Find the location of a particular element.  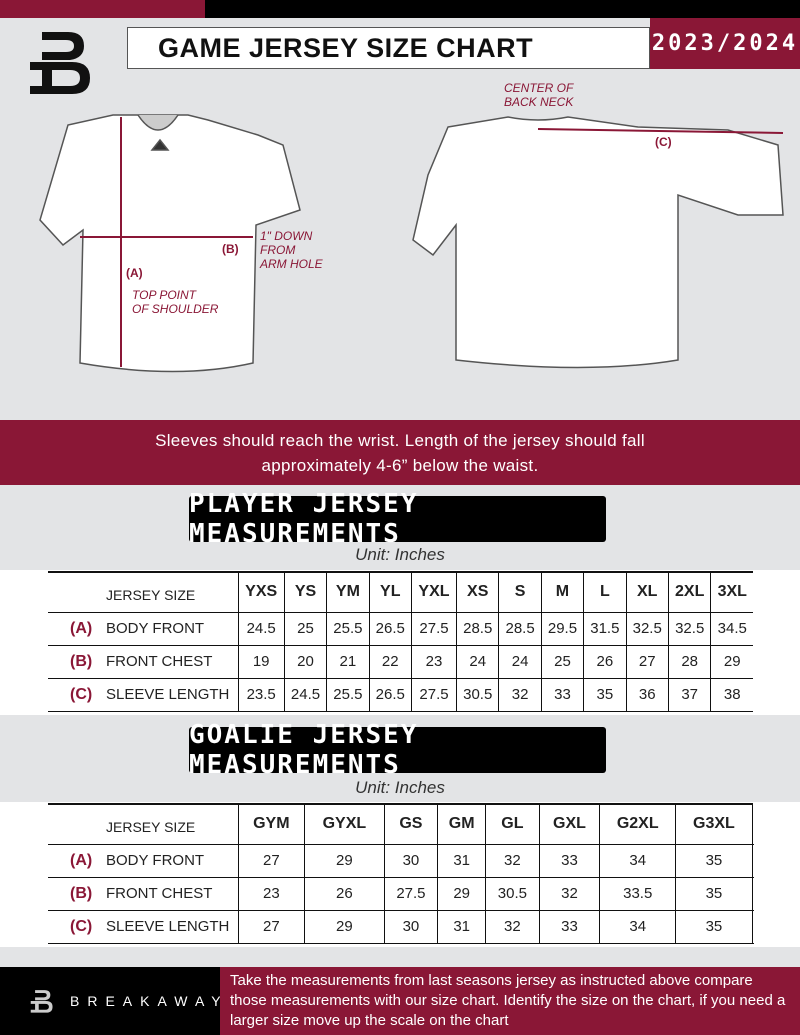

table-cell: 36 is located at coordinates (647, 694).